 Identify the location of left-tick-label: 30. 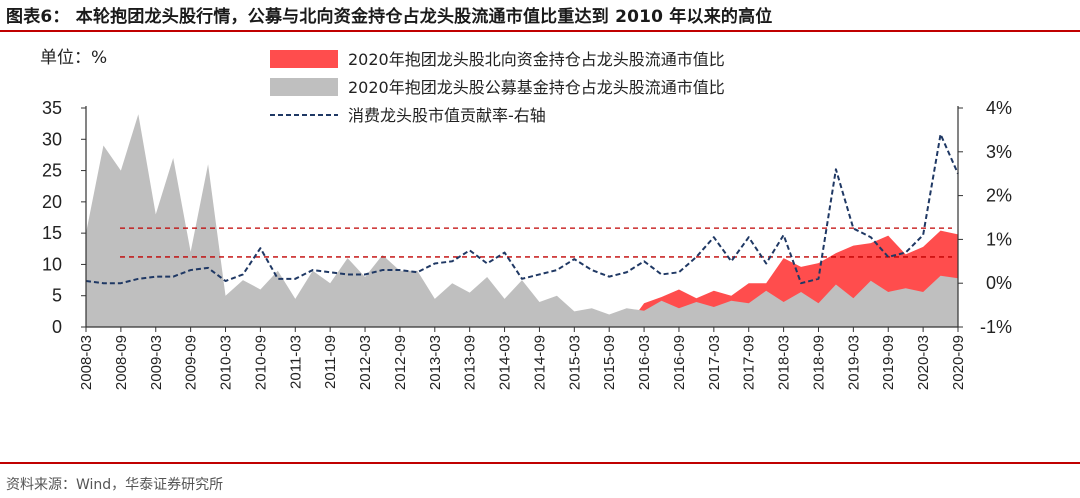
(52, 139).